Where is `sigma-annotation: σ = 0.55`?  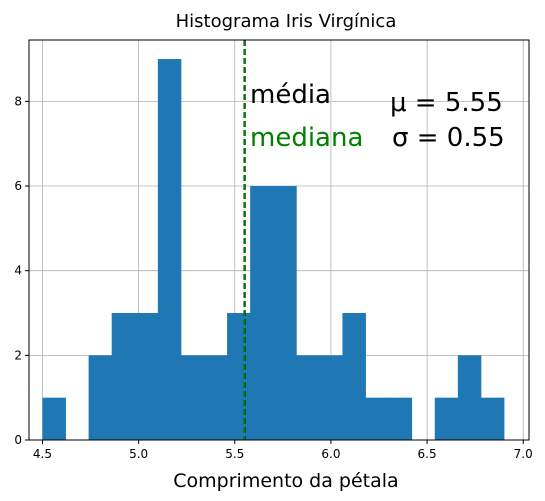 sigma-annotation: σ = 0.55 is located at coordinates (448, 138).